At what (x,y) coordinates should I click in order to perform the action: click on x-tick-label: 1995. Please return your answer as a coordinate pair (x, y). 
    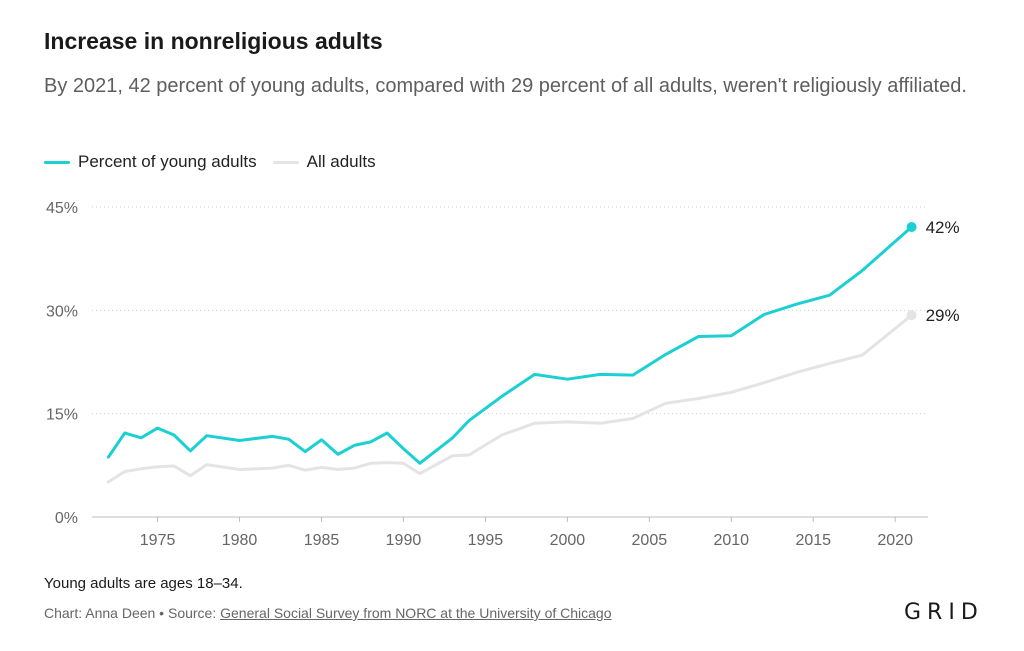
    Looking at the image, I should click on (486, 540).